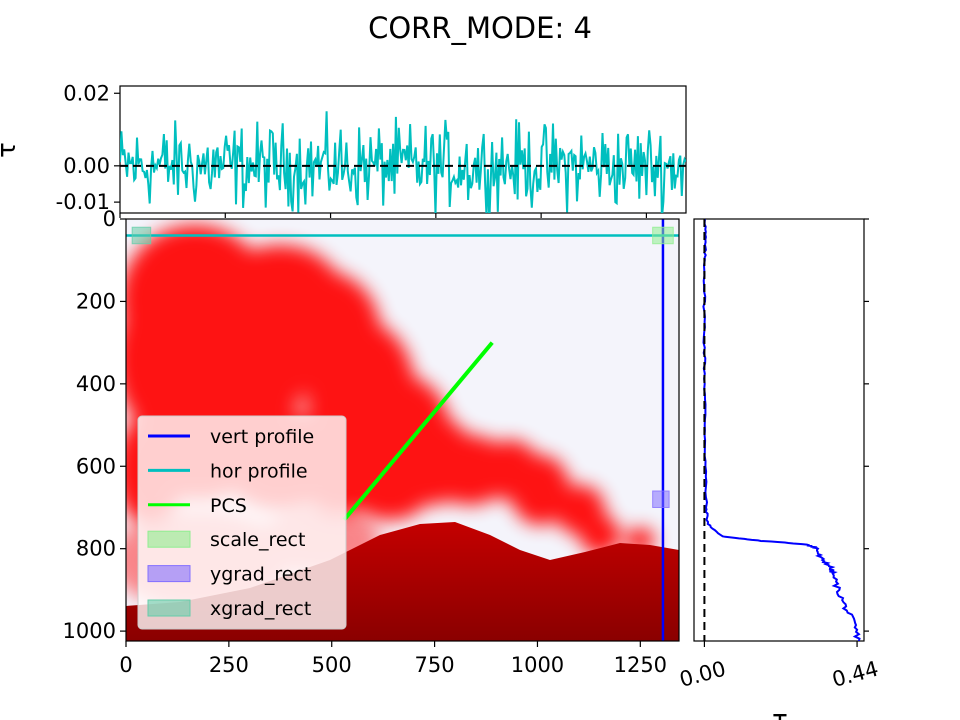 Image resolution: width=960 pixels, height=720 pixels. I want to click on right-panel-frame, so click(779, 430).